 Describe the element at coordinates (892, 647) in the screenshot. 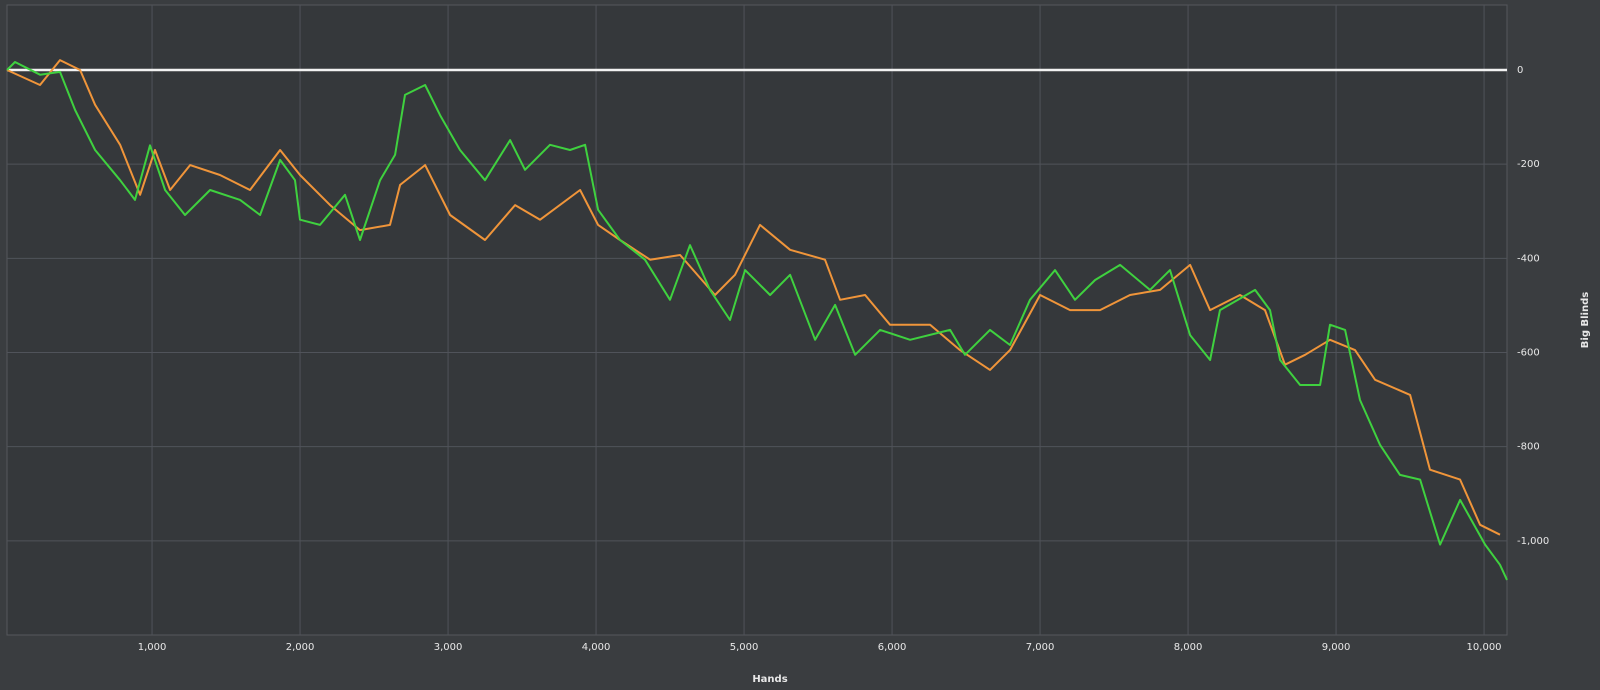

I see `x-tick-label: 6,000` at that location.